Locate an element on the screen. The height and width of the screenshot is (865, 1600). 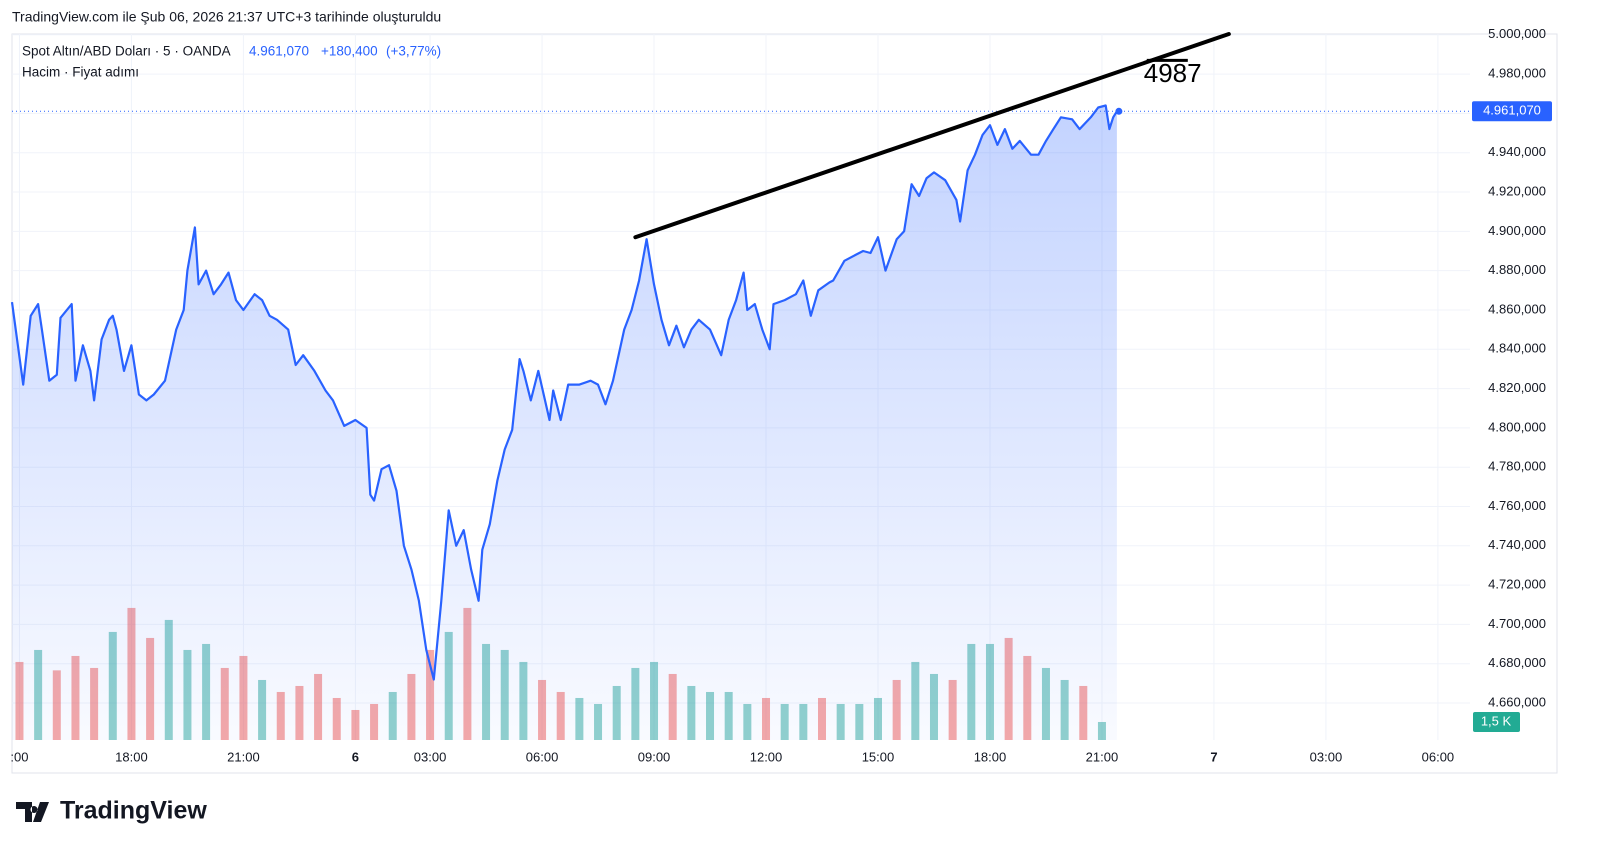
y-tick-label: 4.880,000 is located at coordinates (1517, 269).